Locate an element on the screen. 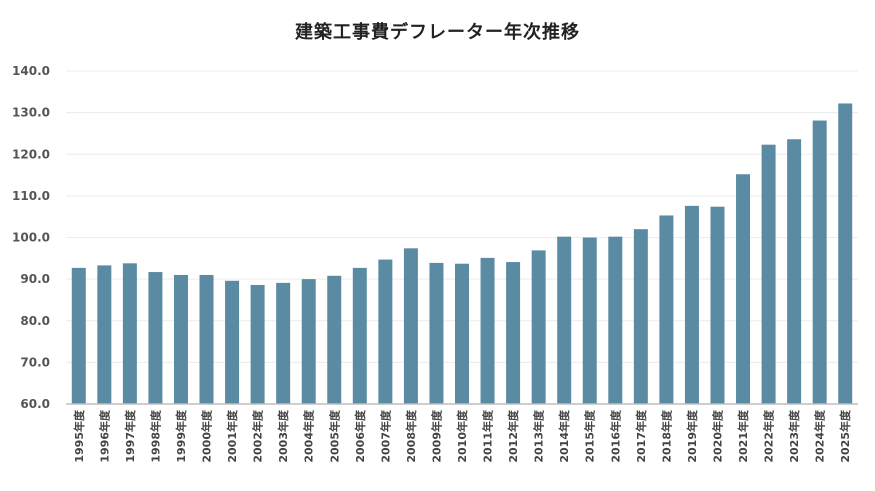 This screenshot has width=875, height=491. y-tick-label: 80.0 is located at coordinates (35, 321).